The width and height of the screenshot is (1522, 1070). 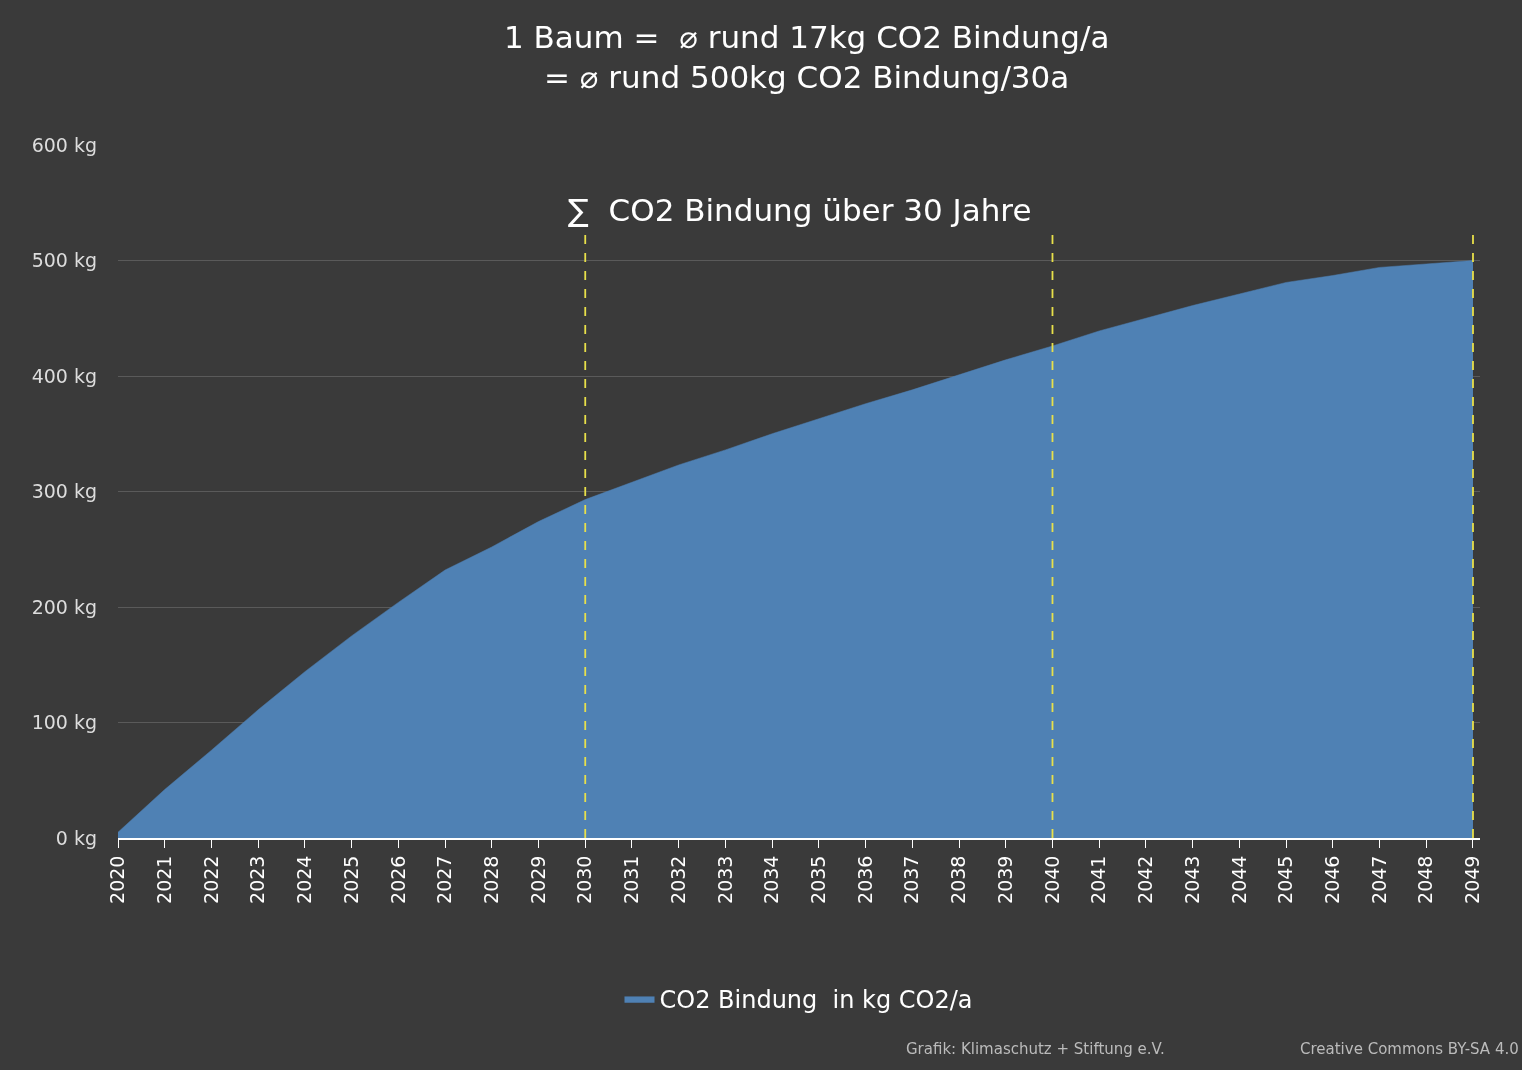 I want to click on x-tick-label: 2021, so click(x=163, y=879).